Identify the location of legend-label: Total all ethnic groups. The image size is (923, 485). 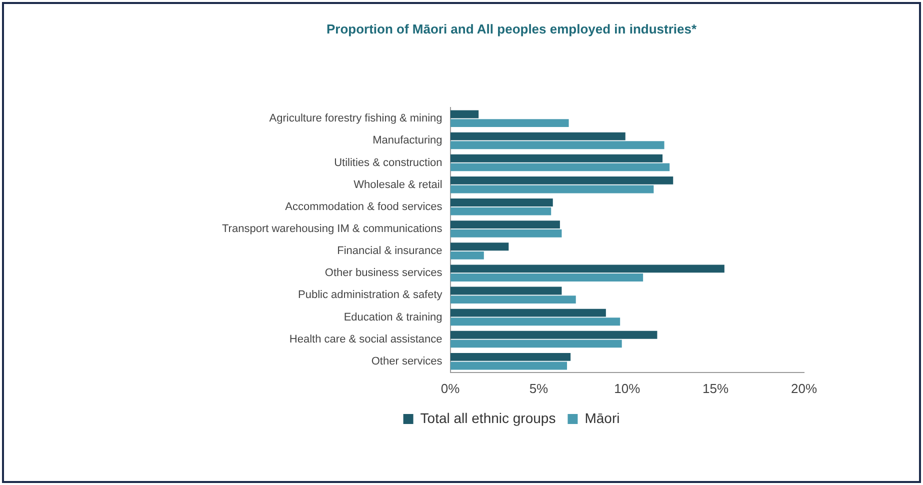
(488, 418).